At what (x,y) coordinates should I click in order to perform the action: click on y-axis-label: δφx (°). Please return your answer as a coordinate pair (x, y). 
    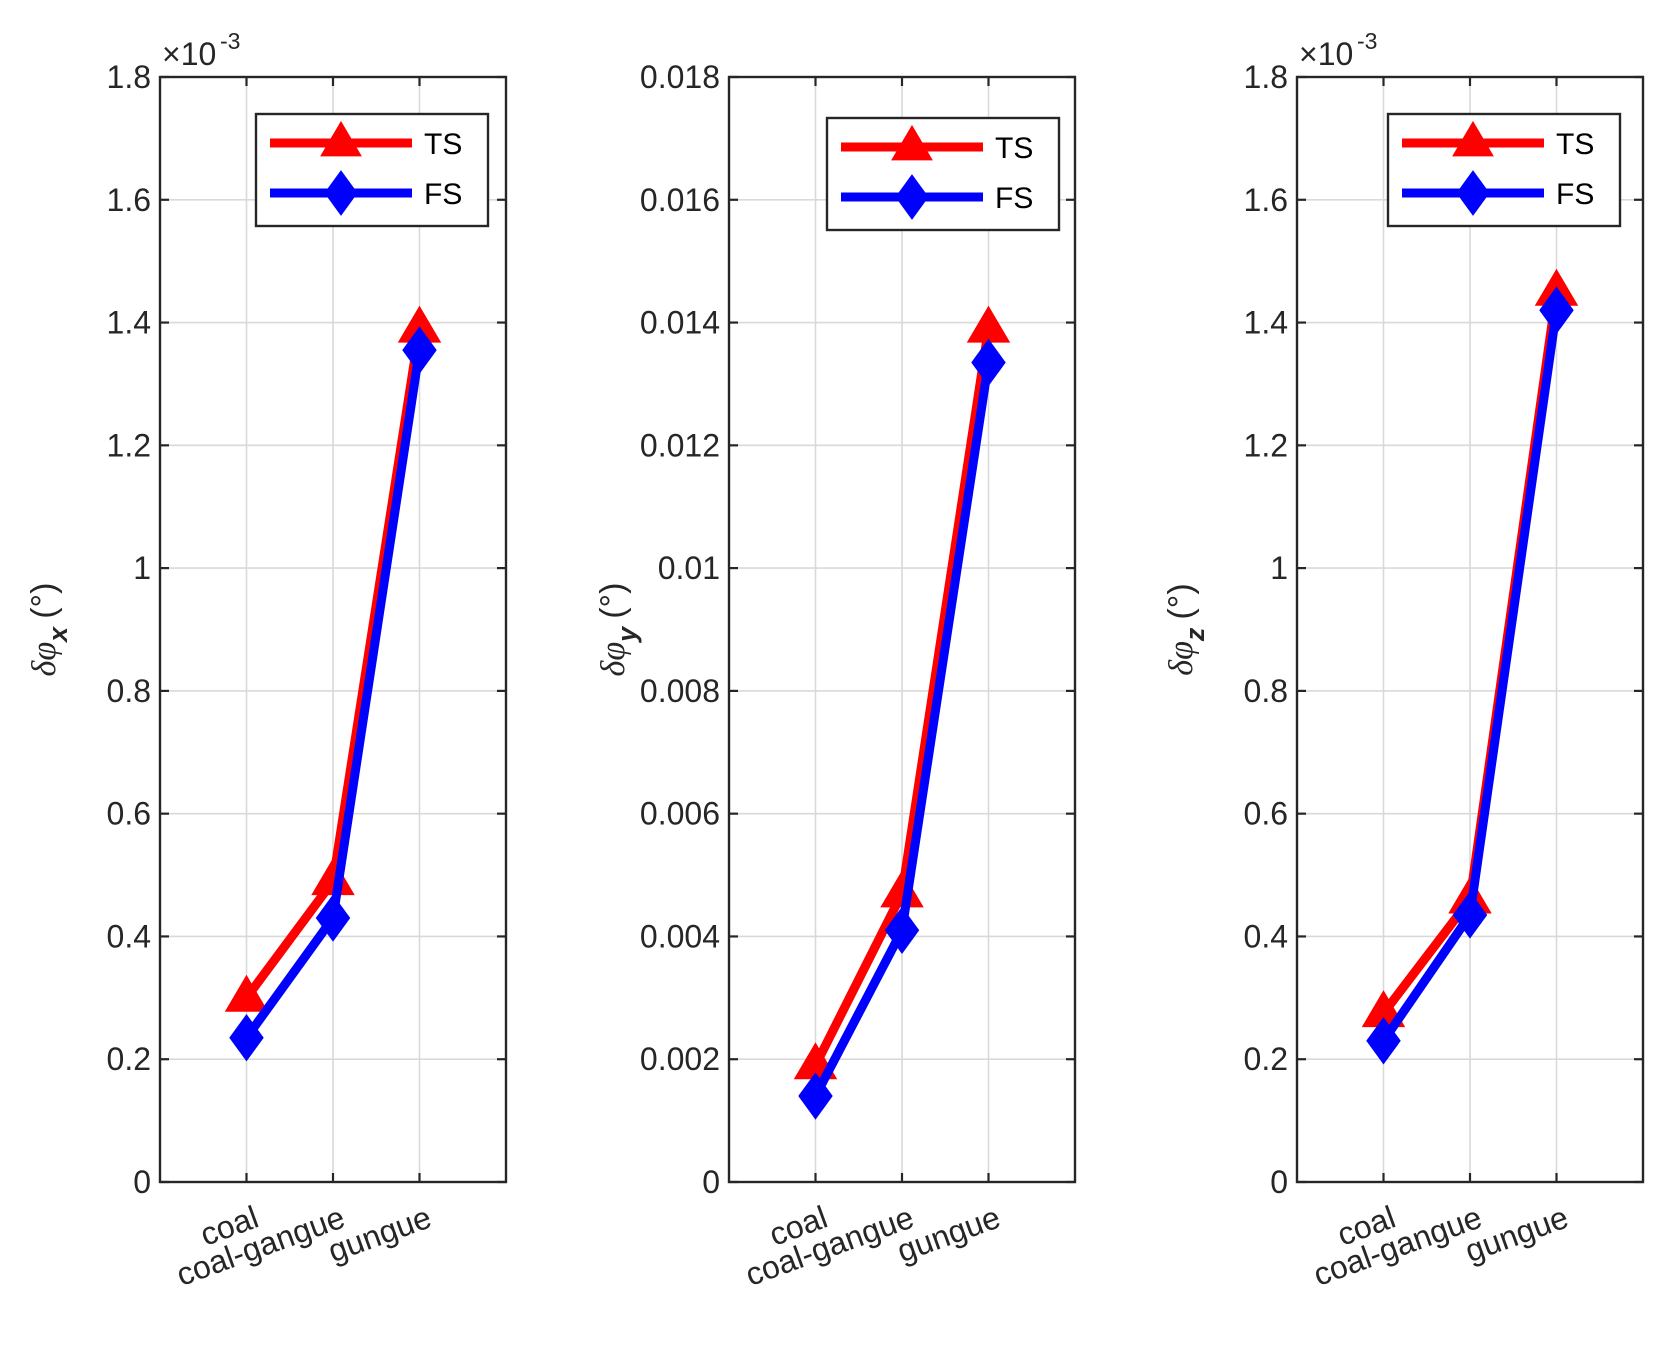
    Looking at the image, I should click on (49, 630).